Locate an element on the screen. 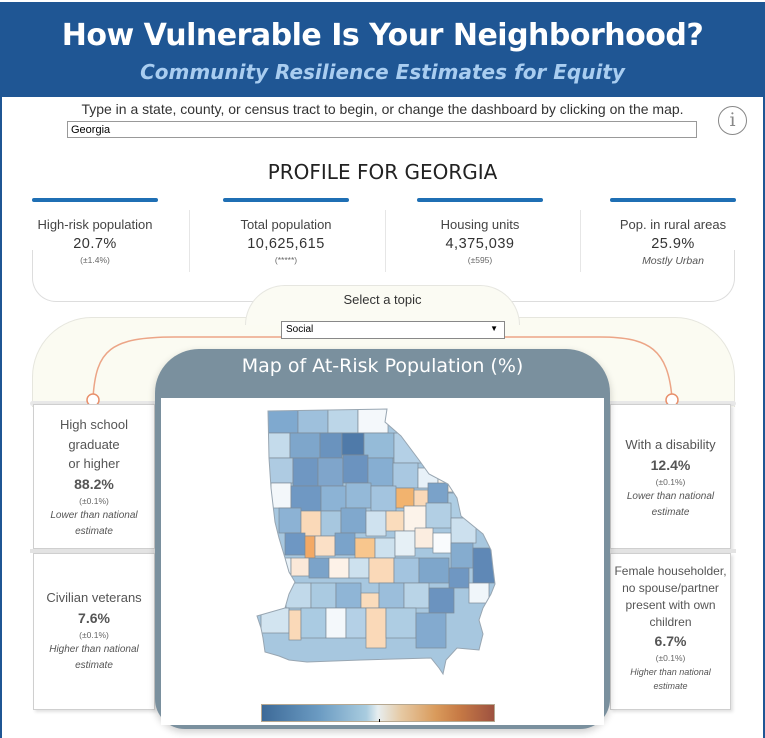  card-label: present with own is located at coordinates (670, 605).